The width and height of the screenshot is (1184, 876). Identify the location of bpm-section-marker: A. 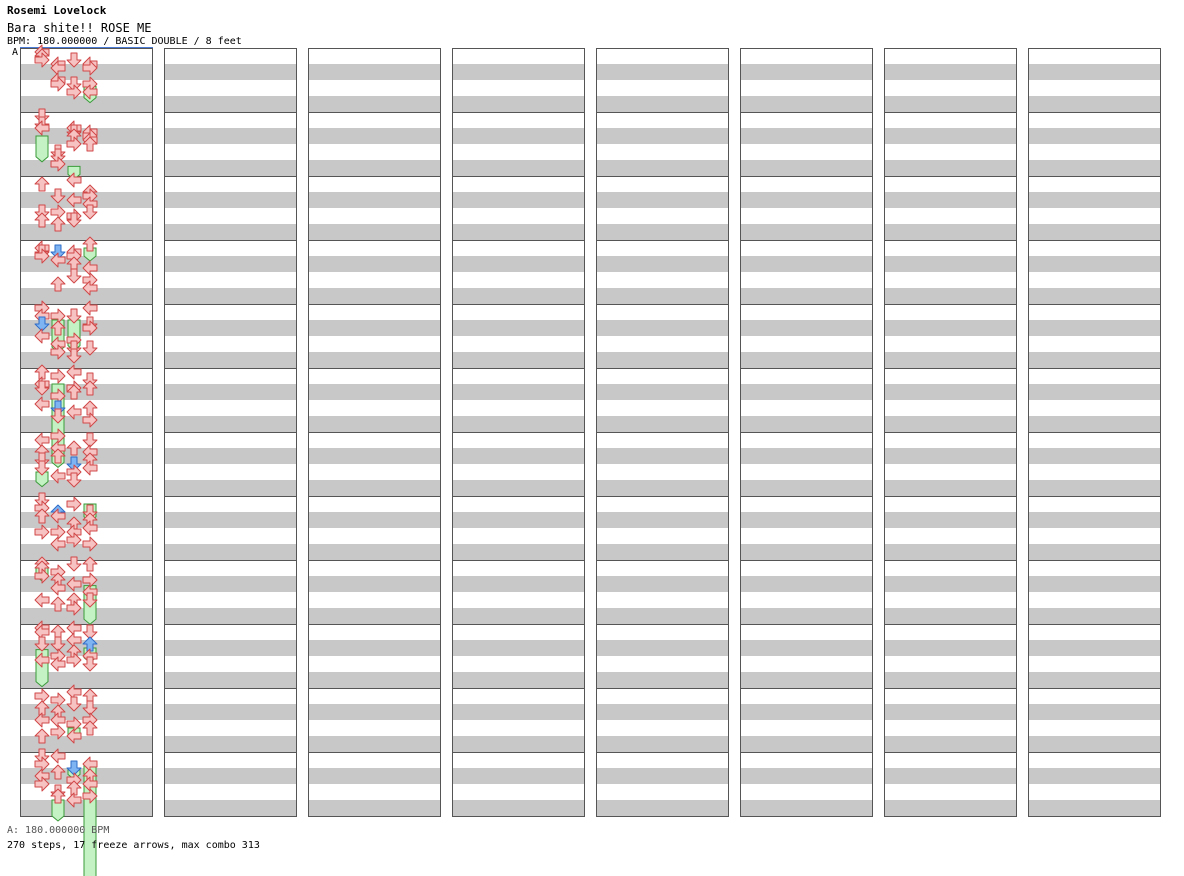
(15, 52).